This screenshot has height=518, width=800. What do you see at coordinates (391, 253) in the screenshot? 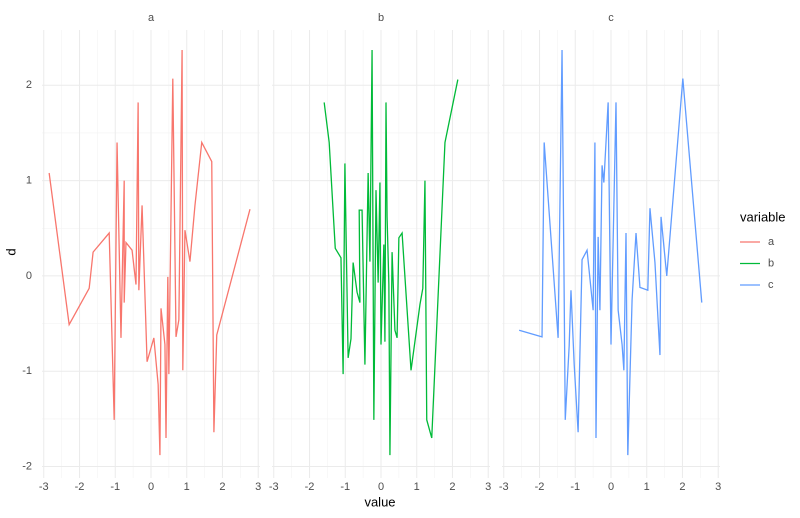
I see `data-line` at bounding box center [391, 253].